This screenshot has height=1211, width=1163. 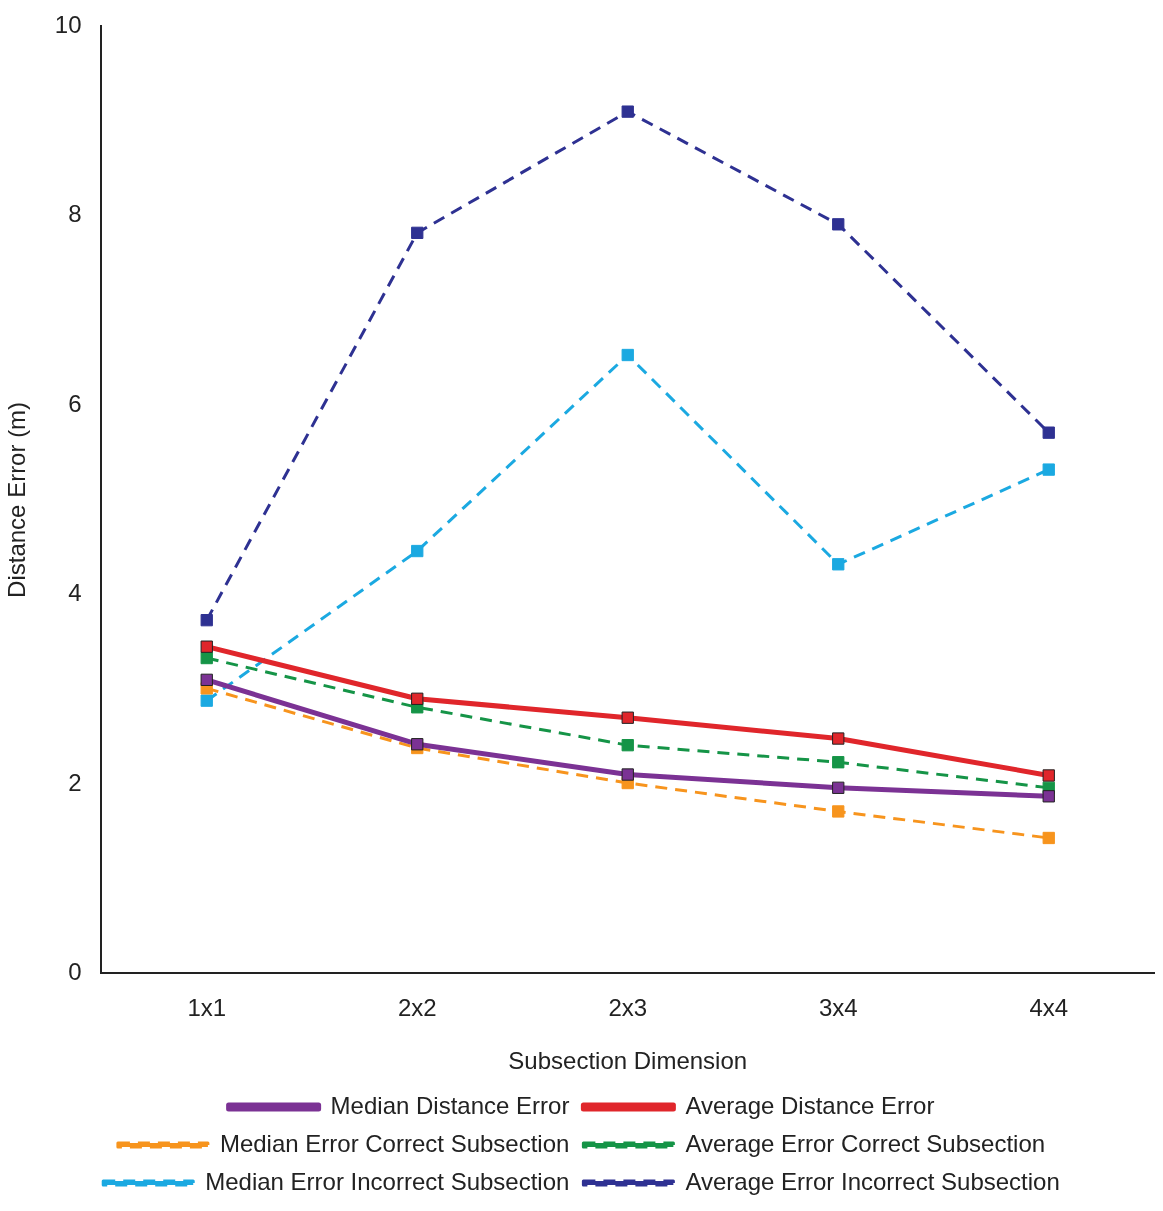 What do you see at coordinates (75, 782) in the screenshot?
I see `y-tick-label: 2` at bounding box center [75, 782].